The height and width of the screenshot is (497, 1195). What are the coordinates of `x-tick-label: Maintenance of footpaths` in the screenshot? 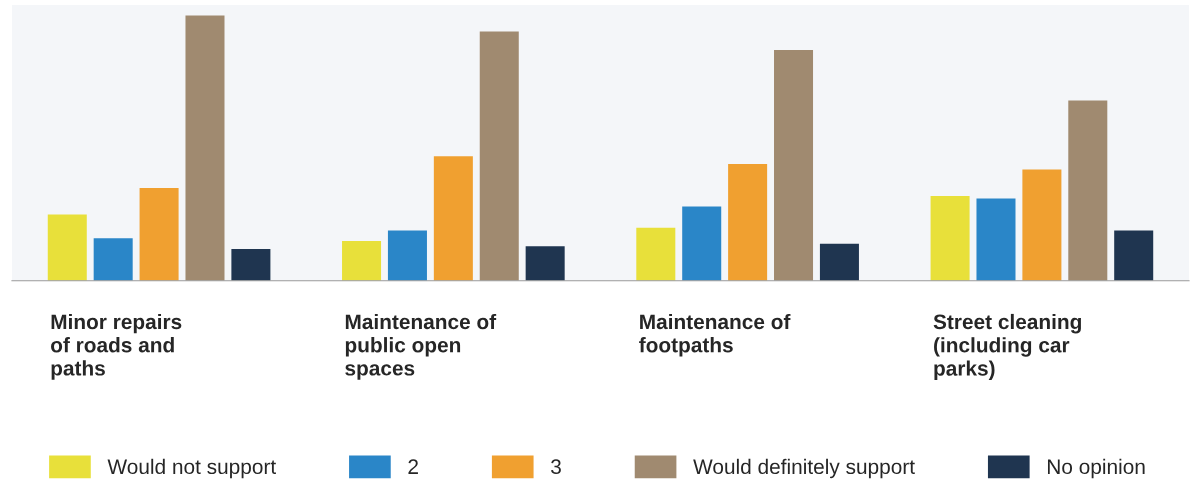 It's located at (715, 335).